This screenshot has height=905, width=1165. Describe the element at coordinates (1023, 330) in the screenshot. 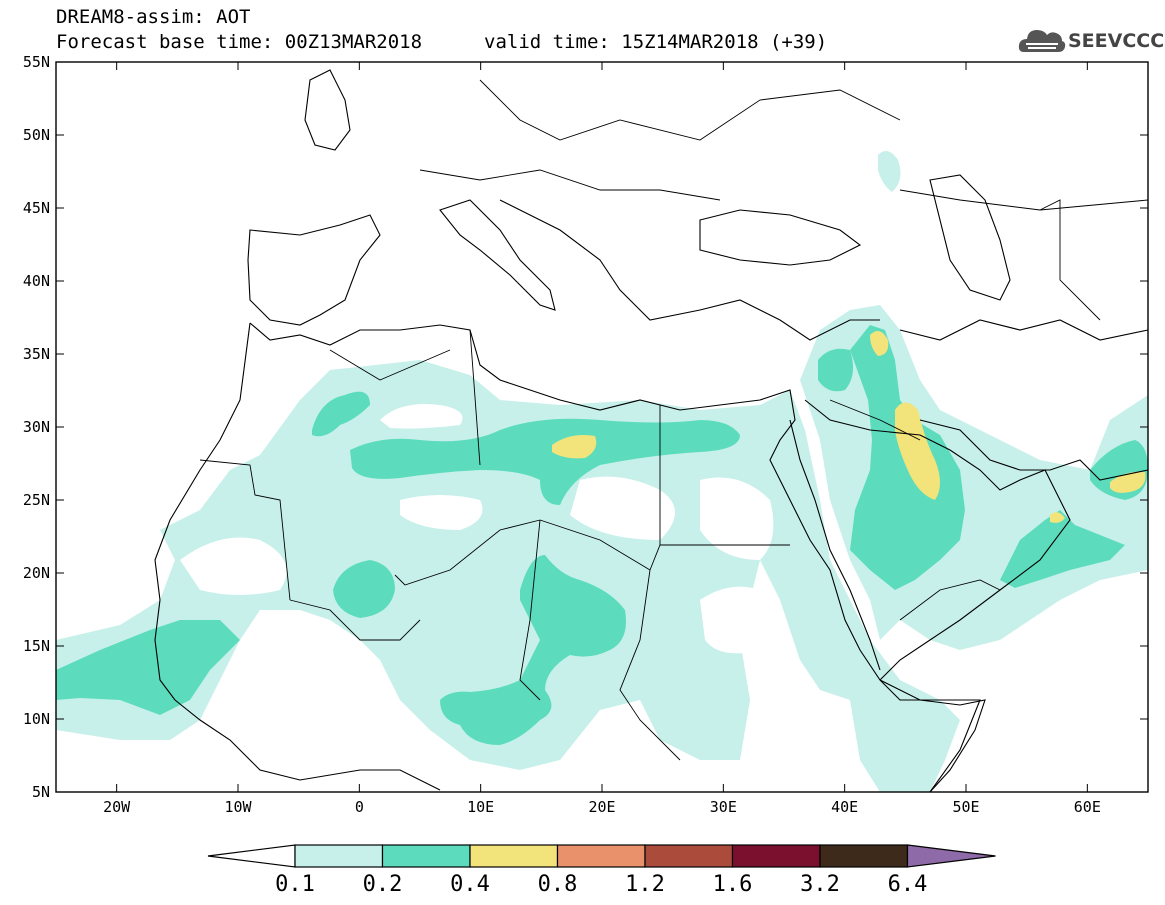

I see `iran` at that location.